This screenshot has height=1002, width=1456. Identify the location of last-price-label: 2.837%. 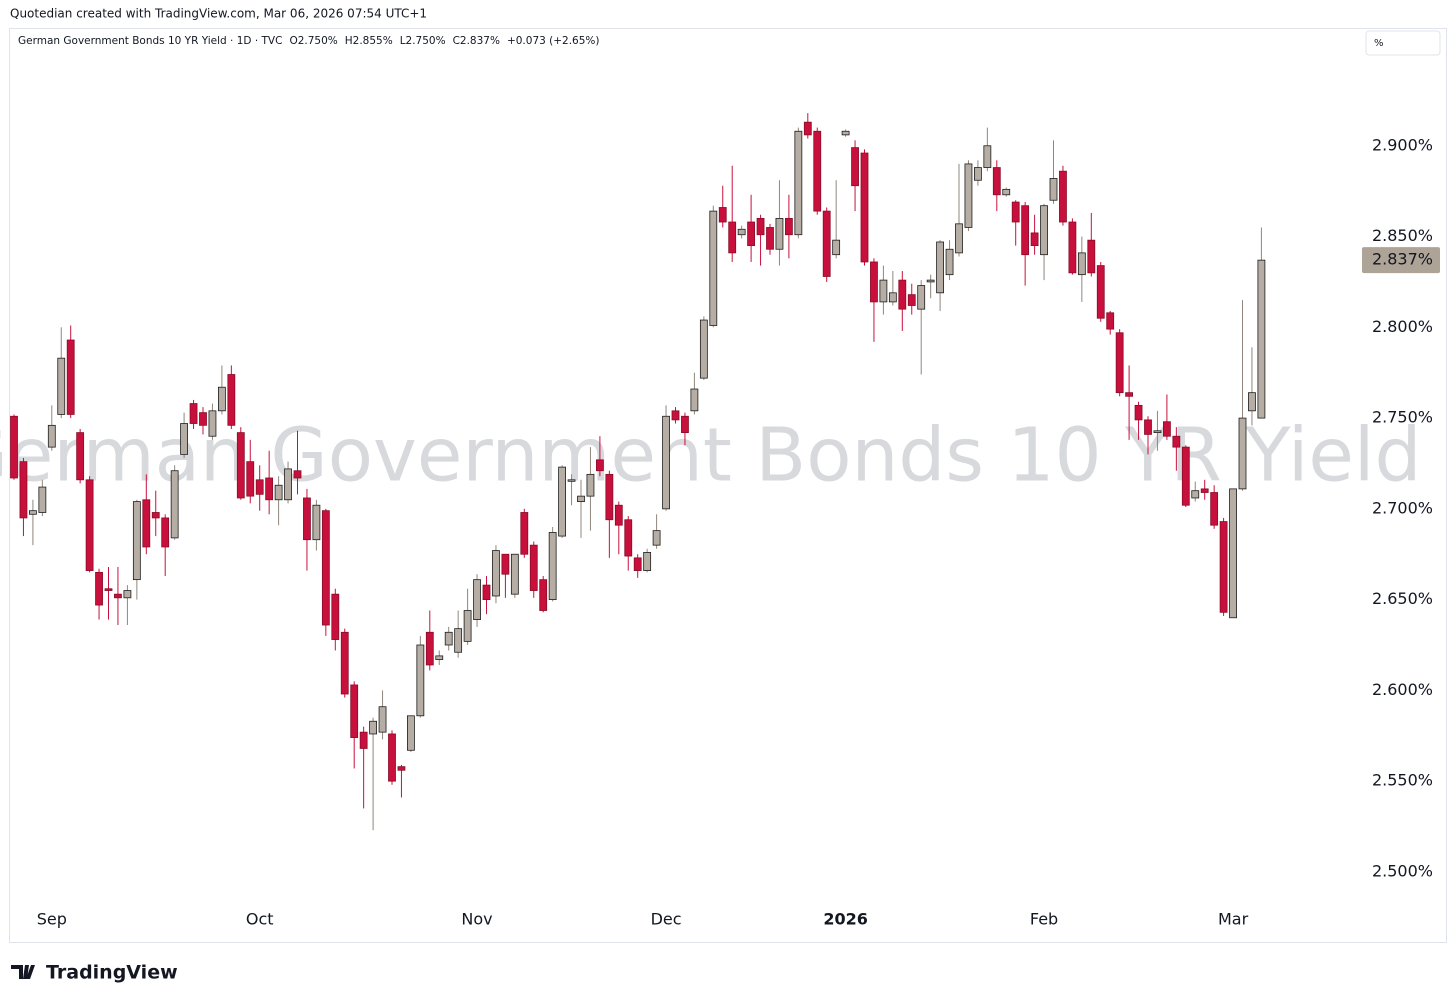
(1402, 259).